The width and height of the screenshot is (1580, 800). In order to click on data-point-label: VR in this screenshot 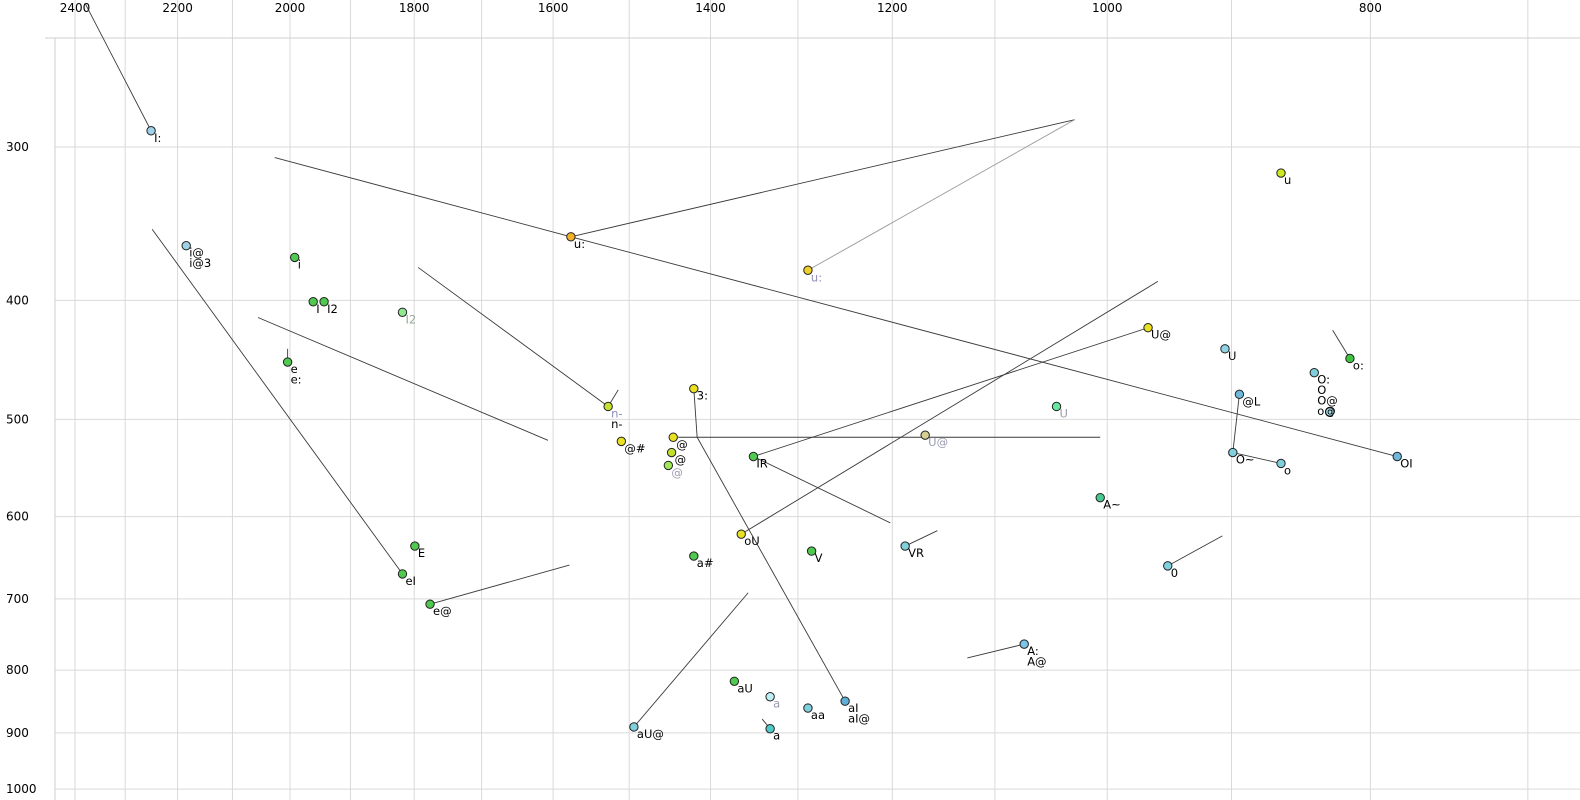, I will do `click(916, 553)`.